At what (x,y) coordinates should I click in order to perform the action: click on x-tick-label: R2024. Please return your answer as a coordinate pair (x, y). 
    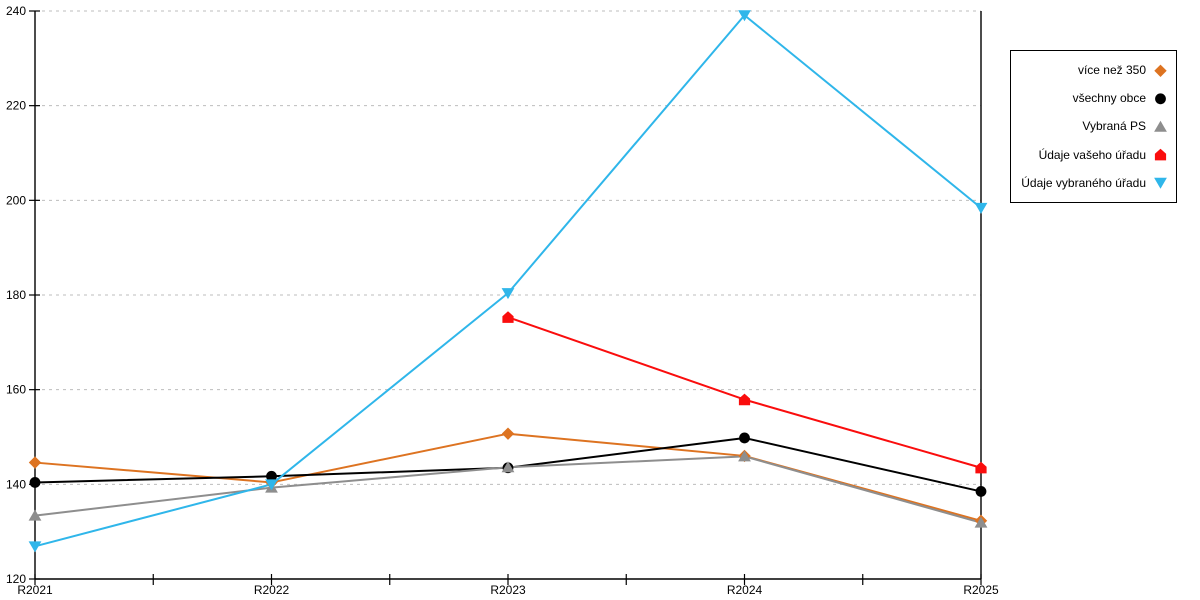
    Looking at the image, I should click on (745, 590).